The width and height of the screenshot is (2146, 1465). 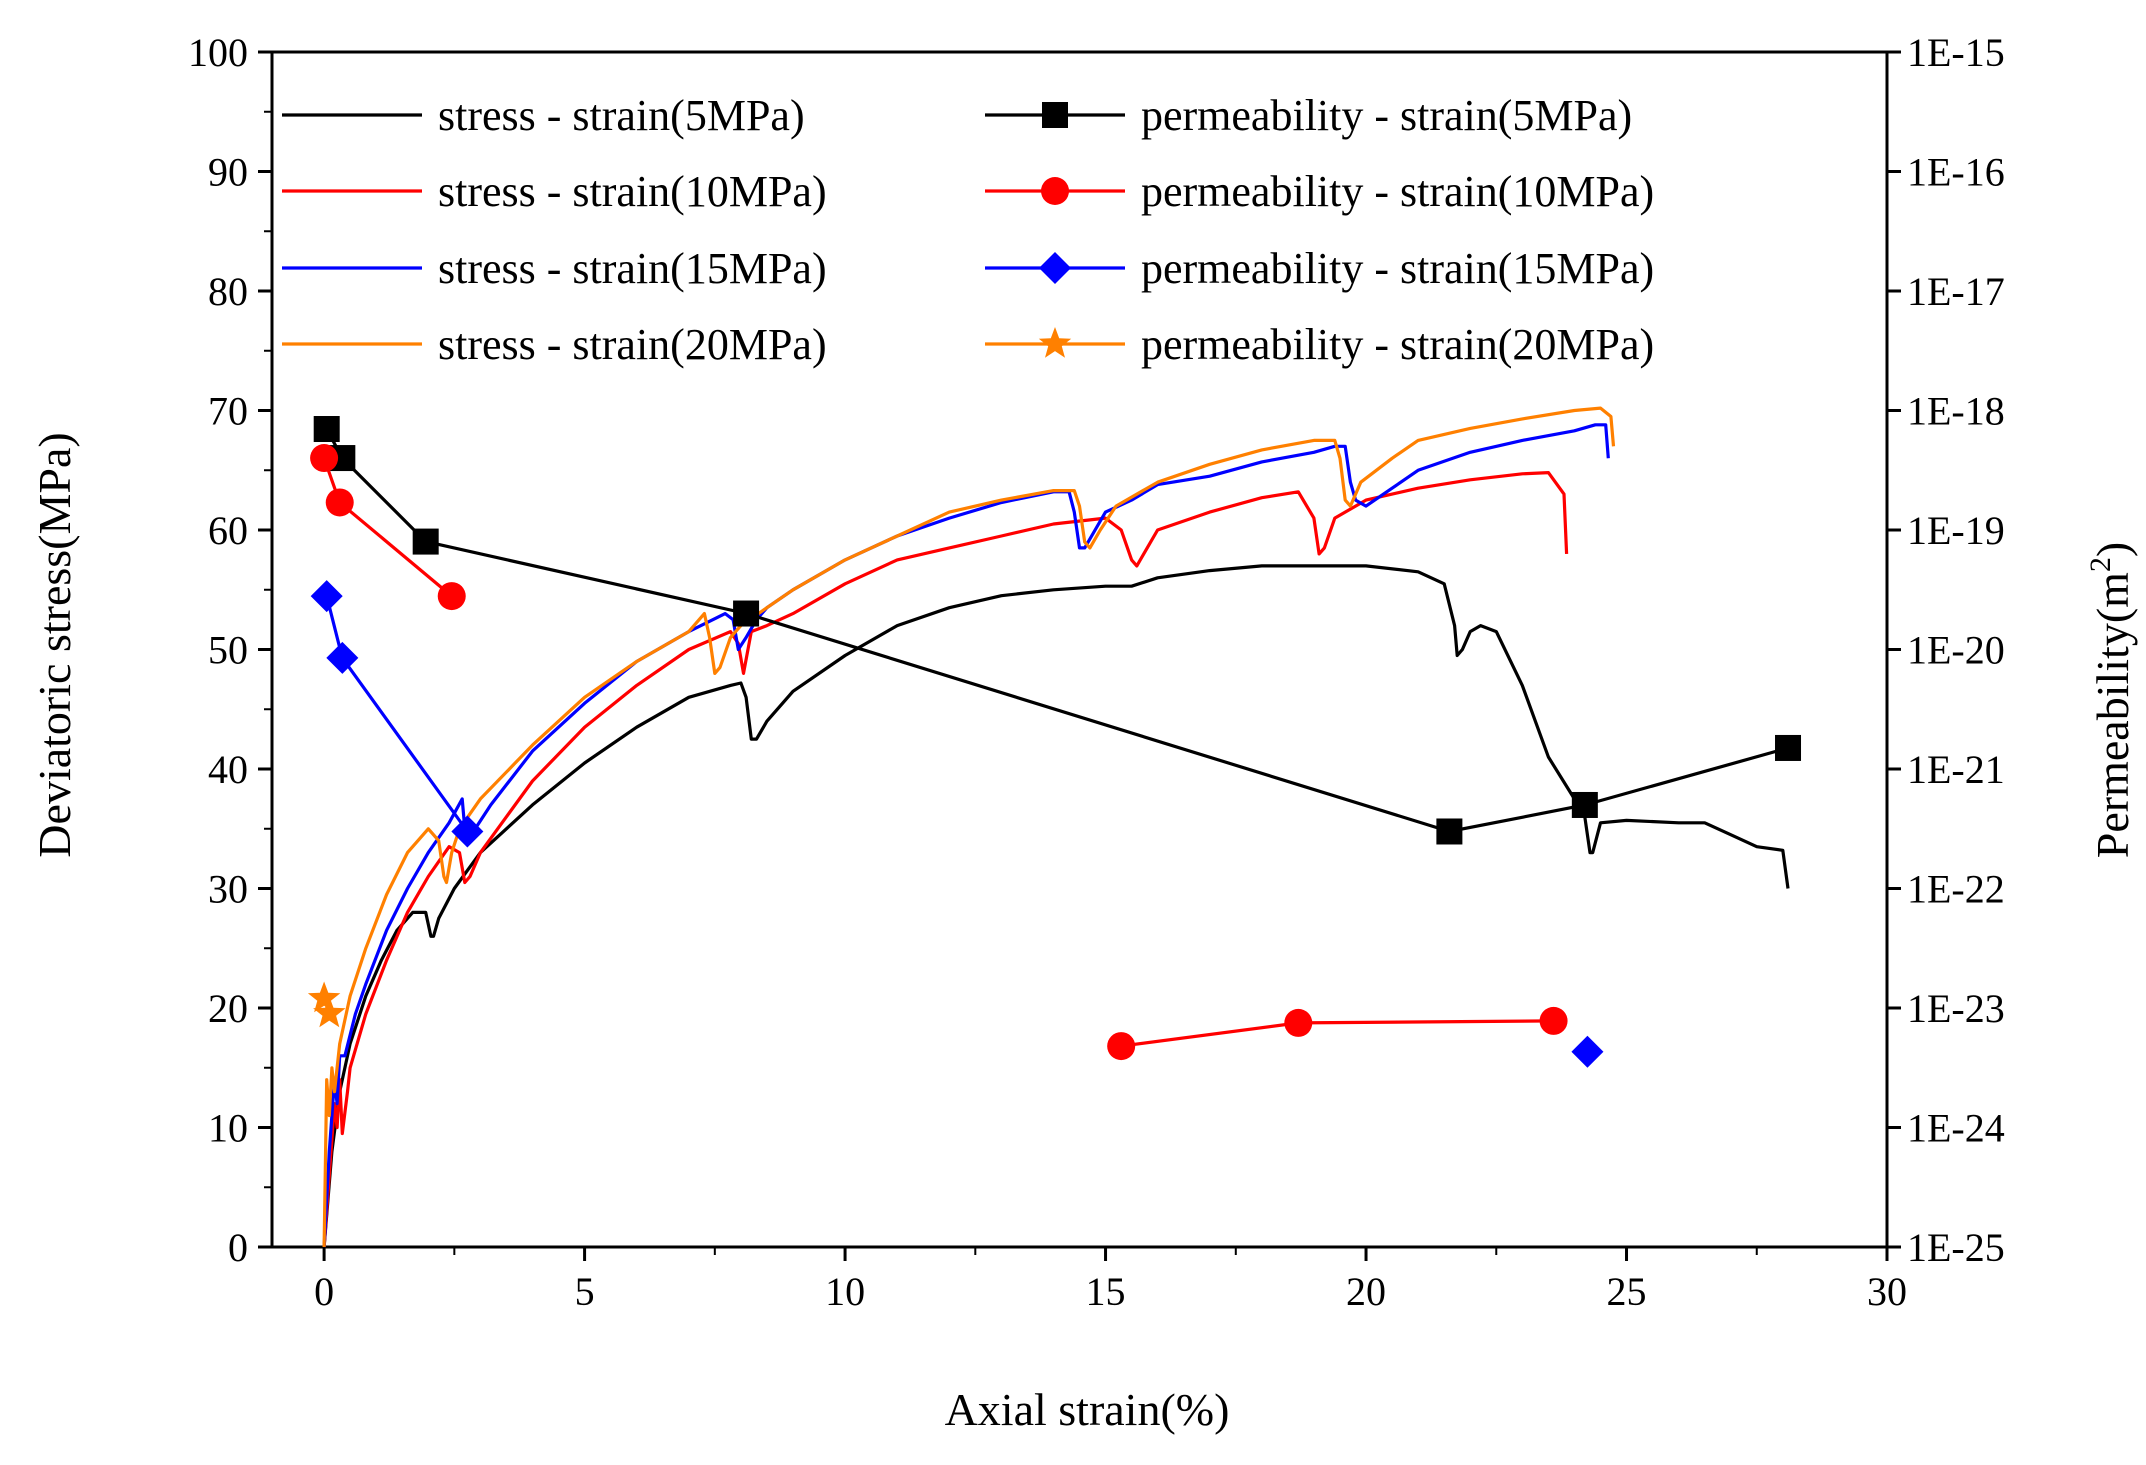 I want to click on legend-label-stress-2: stress - strain(15MPa), so click(x=632, y=268).